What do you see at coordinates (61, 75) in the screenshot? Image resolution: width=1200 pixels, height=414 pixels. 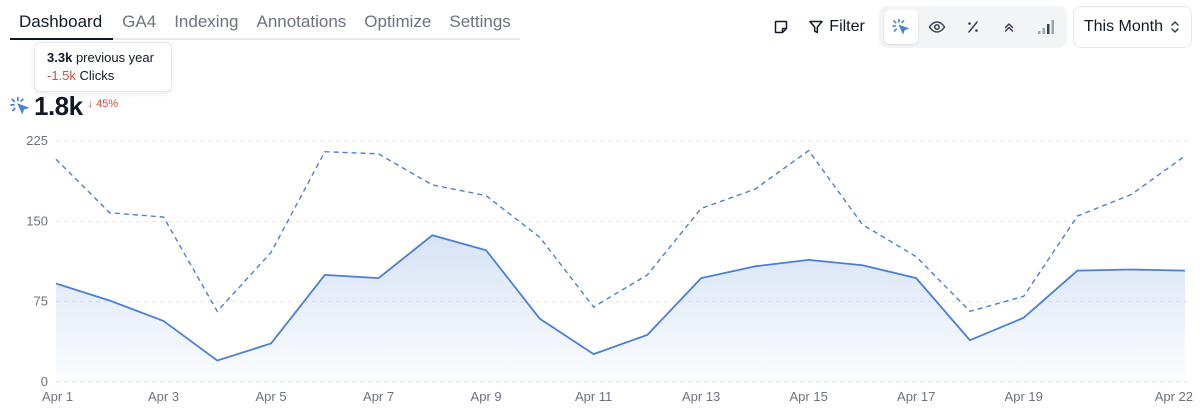 I see `tooltip-diff-value: -1.5k` at bounding box center [61, 75].